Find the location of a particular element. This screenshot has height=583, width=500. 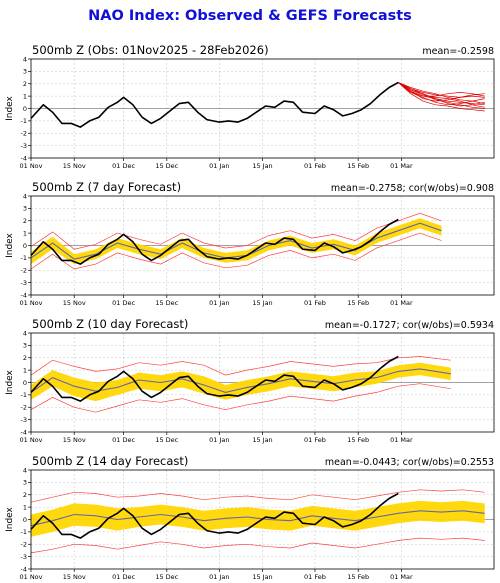

main-title: NAO Index: Observed & GEFS Forecasts is located at coordinates (250, 16).